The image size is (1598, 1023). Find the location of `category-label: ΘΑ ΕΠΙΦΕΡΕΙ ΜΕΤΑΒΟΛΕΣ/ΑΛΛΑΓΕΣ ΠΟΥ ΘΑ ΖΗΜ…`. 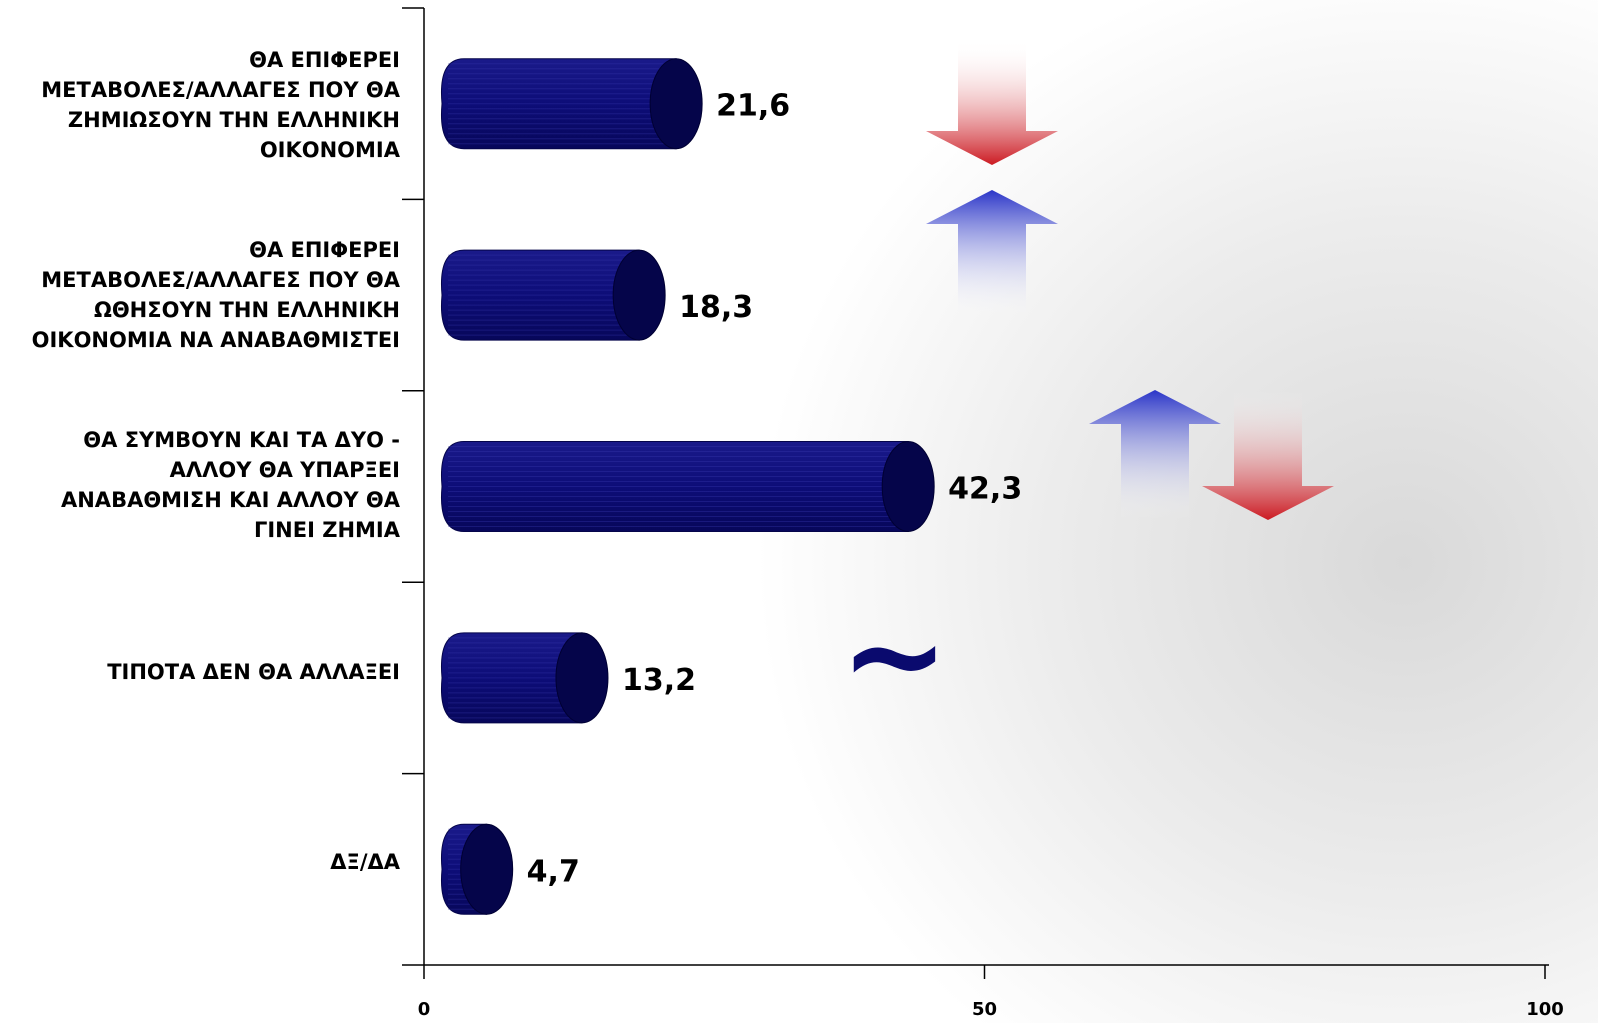

category-label: ΘΑ ΕΠΙΦΕΡΕΙ ΜΕΤΑΒΟΛΕΣ/ΑΛΛΑΓΕΣ ΠΟΥ ΘΑ ΖΗΜ… is located at coordinates (220, 105).